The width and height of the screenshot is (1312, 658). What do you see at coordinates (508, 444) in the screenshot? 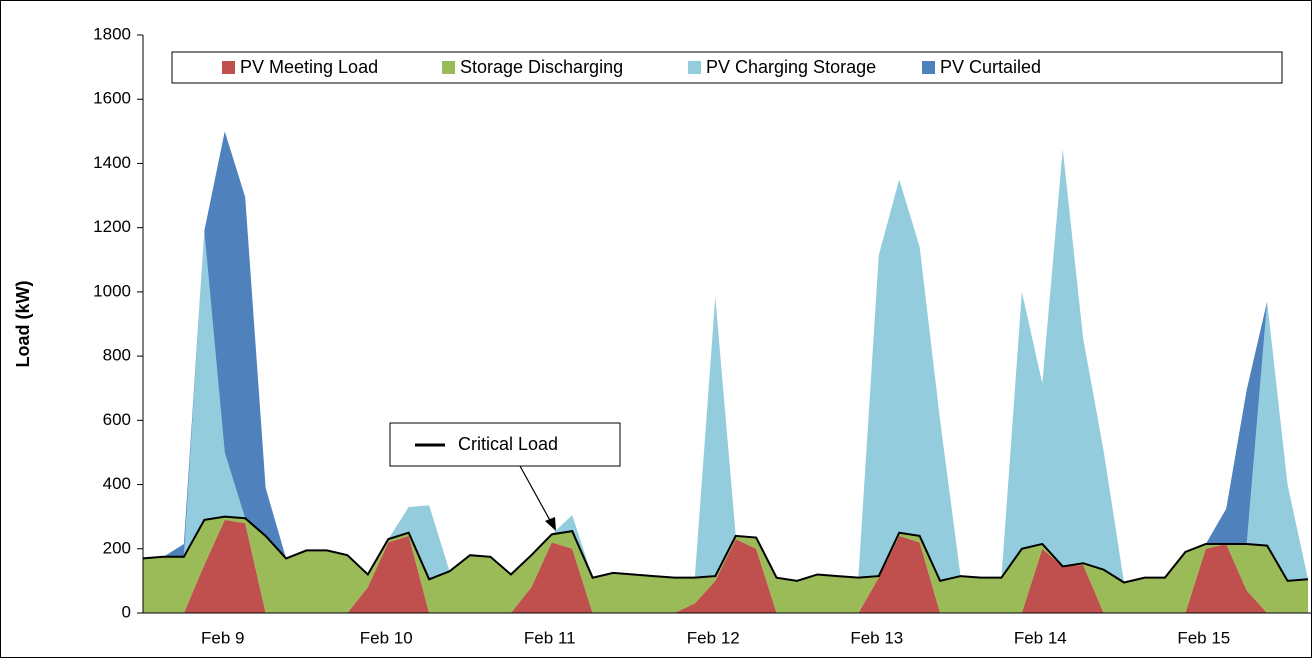
I see `legend-label: Critical Load` at bounding box center [508, 444].